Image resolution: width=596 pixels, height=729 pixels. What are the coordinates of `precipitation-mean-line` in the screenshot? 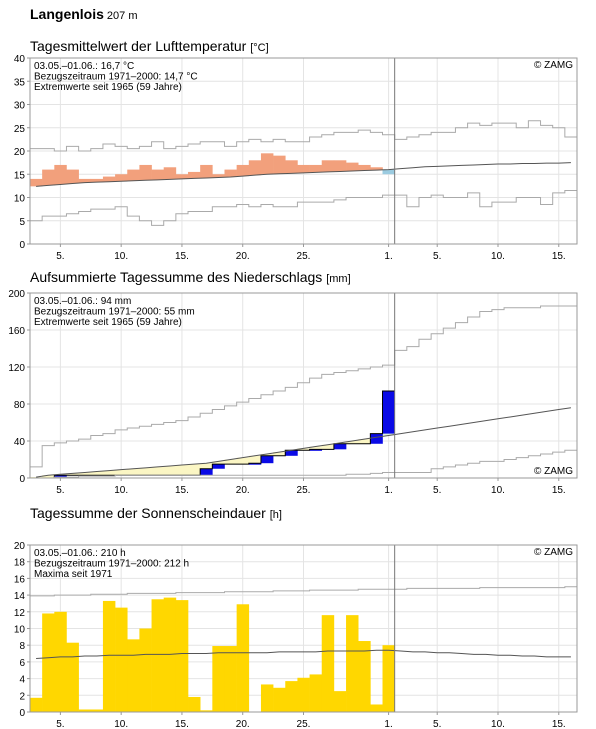 It's located at (303, 442).